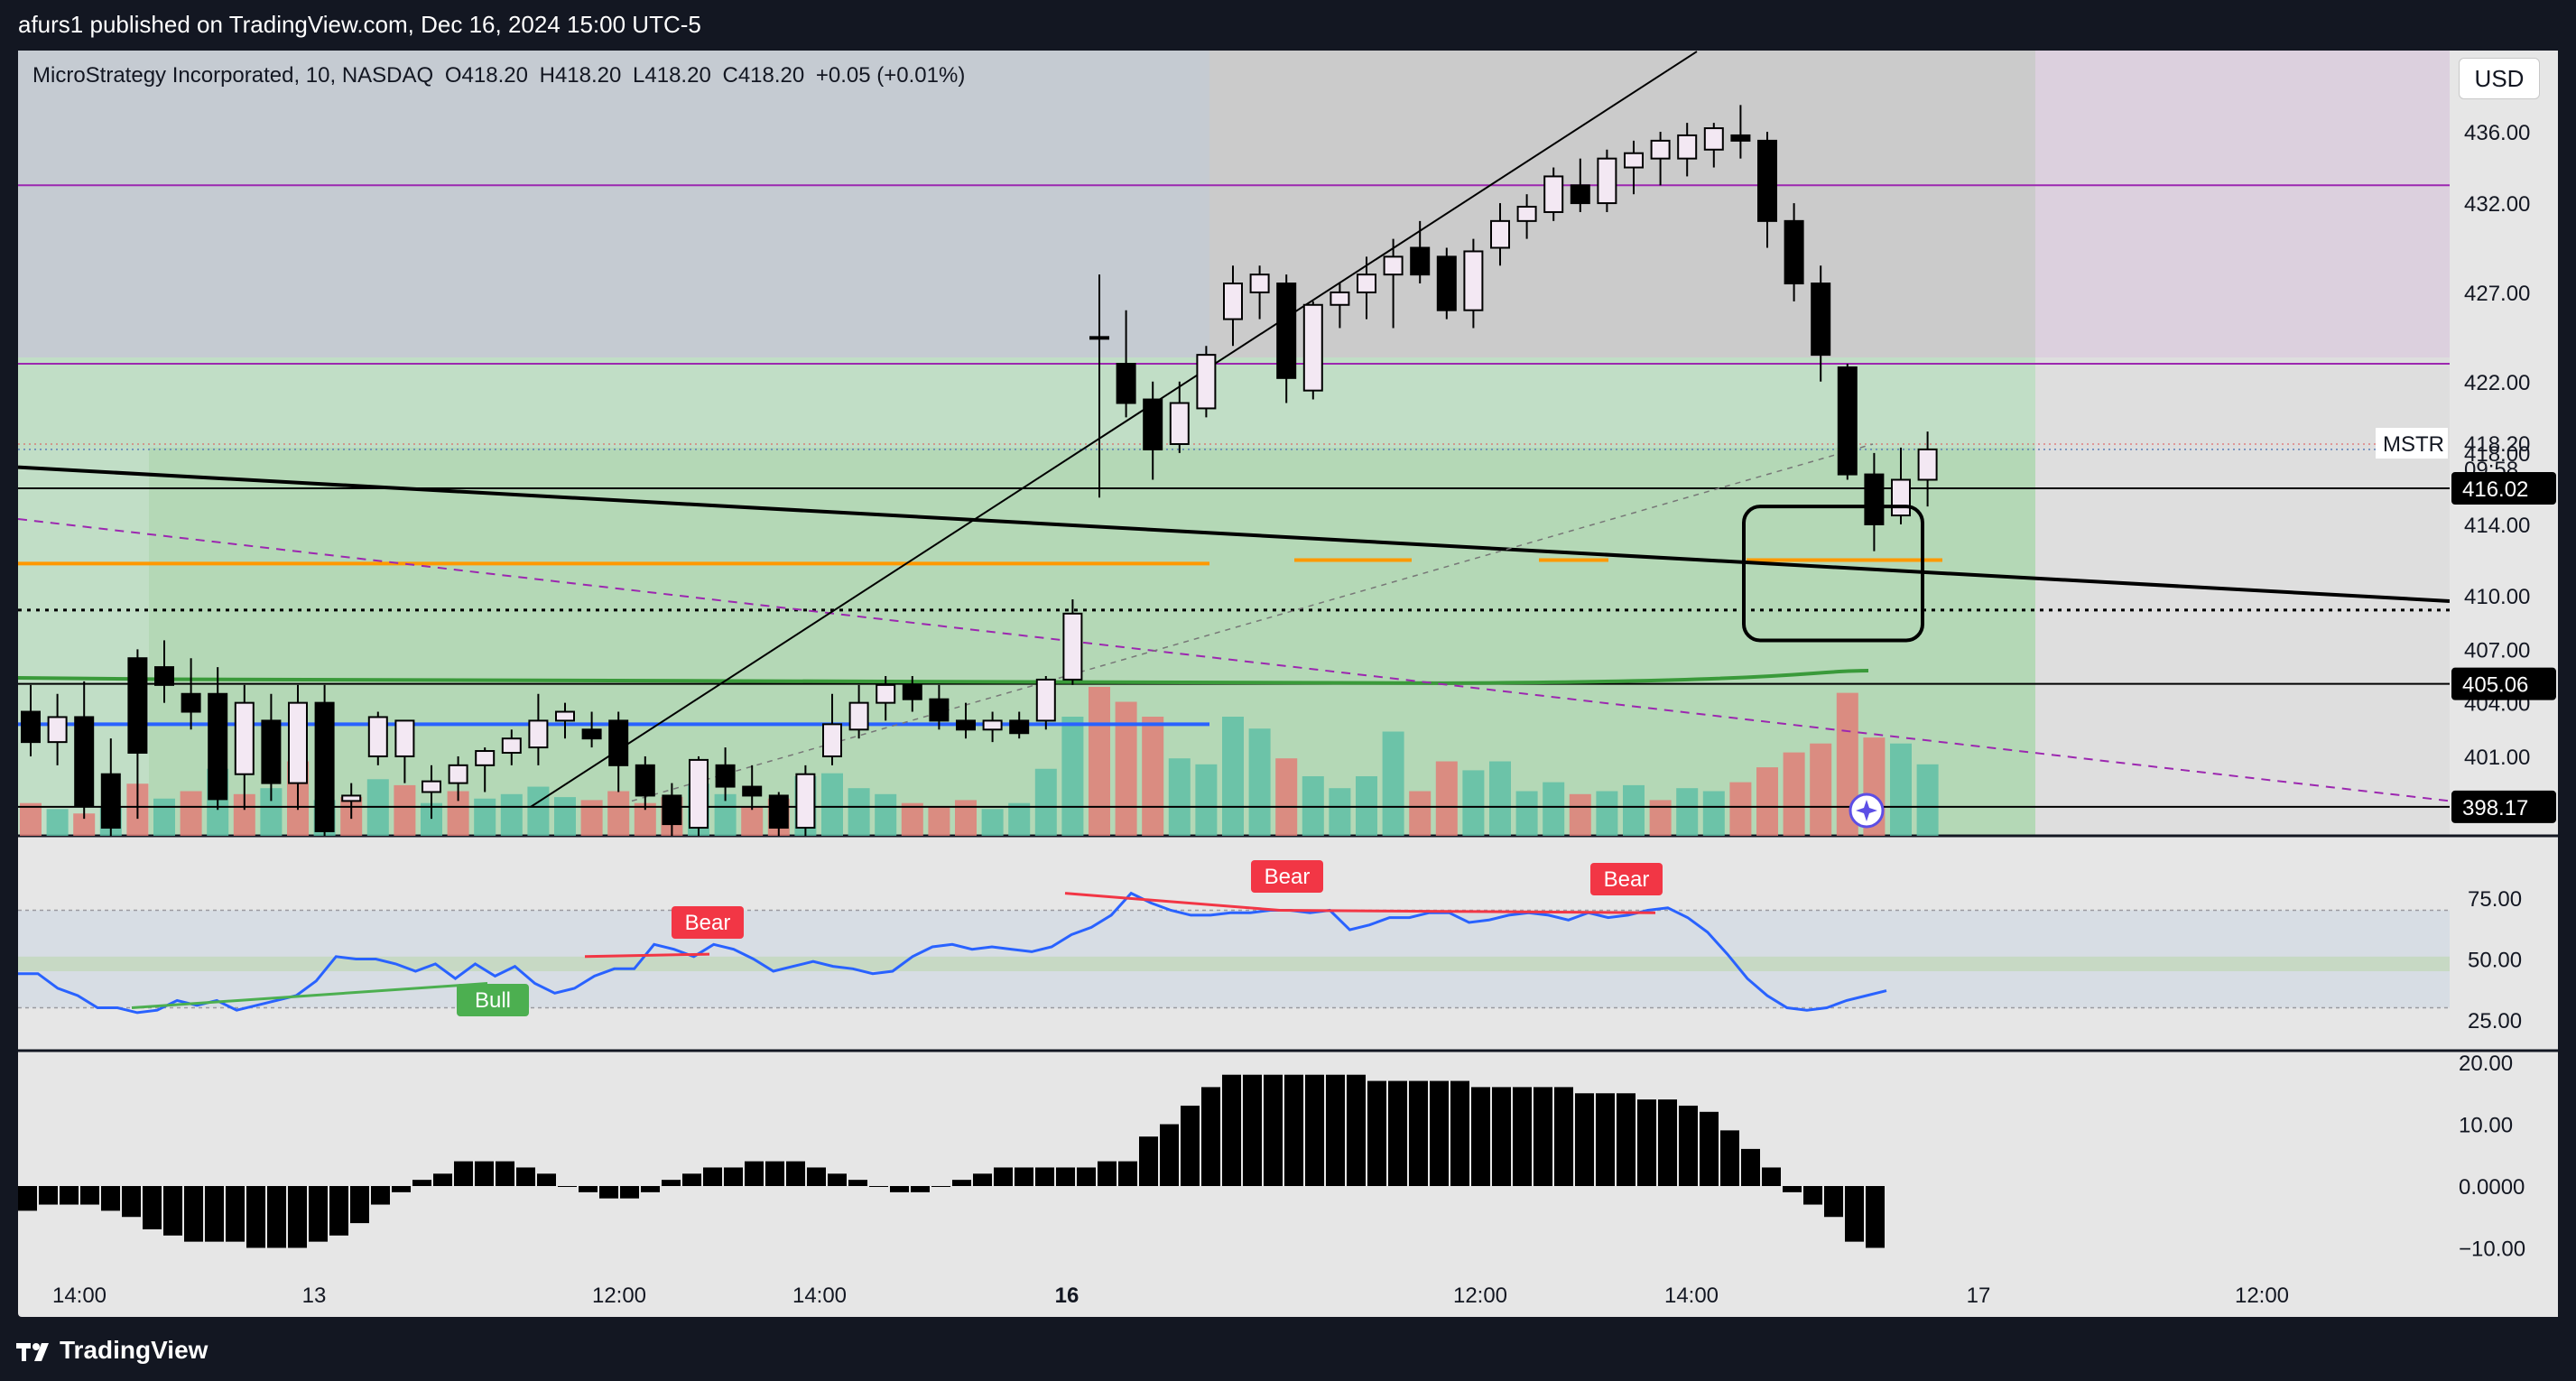 The width and height of the screenshot is (2576, 1381). I want to click on open-number: 418.20, so click(494, 76).